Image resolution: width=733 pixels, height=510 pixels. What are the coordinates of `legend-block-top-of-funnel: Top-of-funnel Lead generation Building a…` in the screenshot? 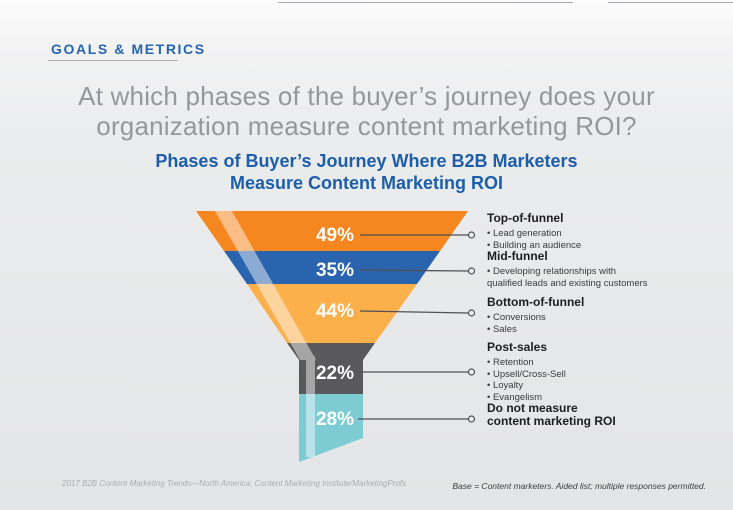 It's located at (584, 231).